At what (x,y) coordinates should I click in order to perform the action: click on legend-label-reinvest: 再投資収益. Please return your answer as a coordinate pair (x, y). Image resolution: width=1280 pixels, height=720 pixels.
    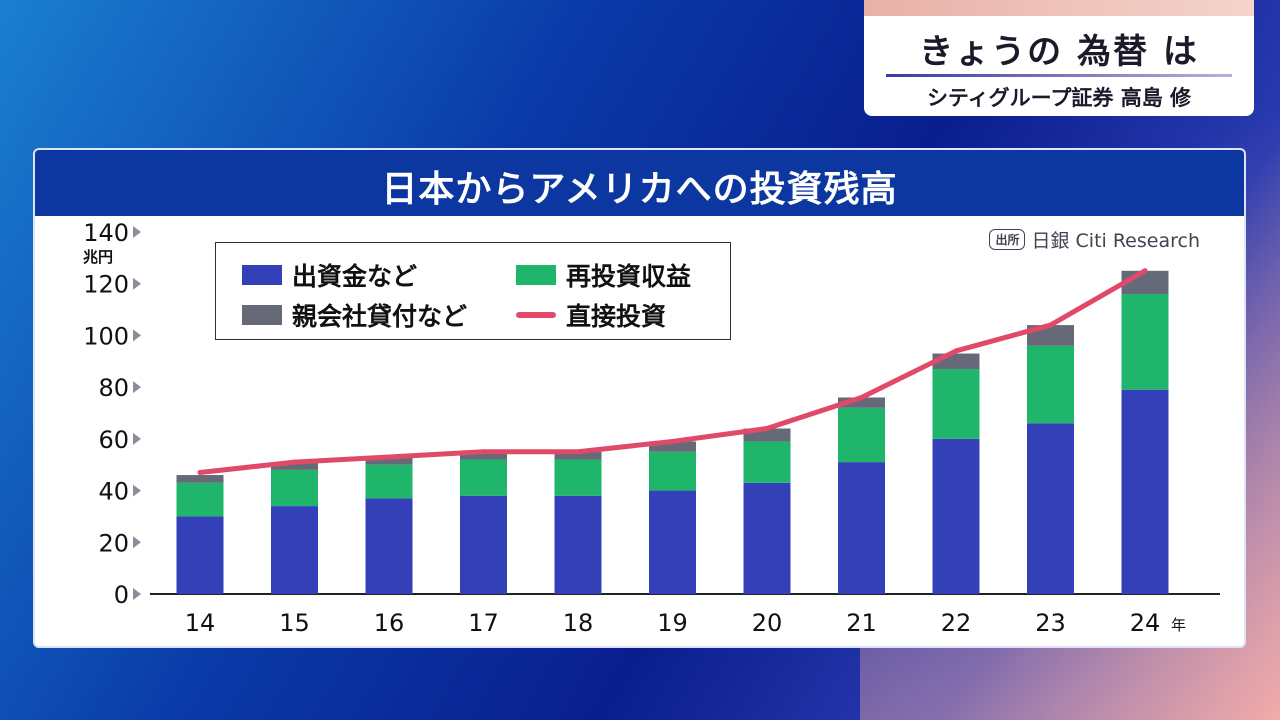
    Looking at the image, I should click on (629, 276).